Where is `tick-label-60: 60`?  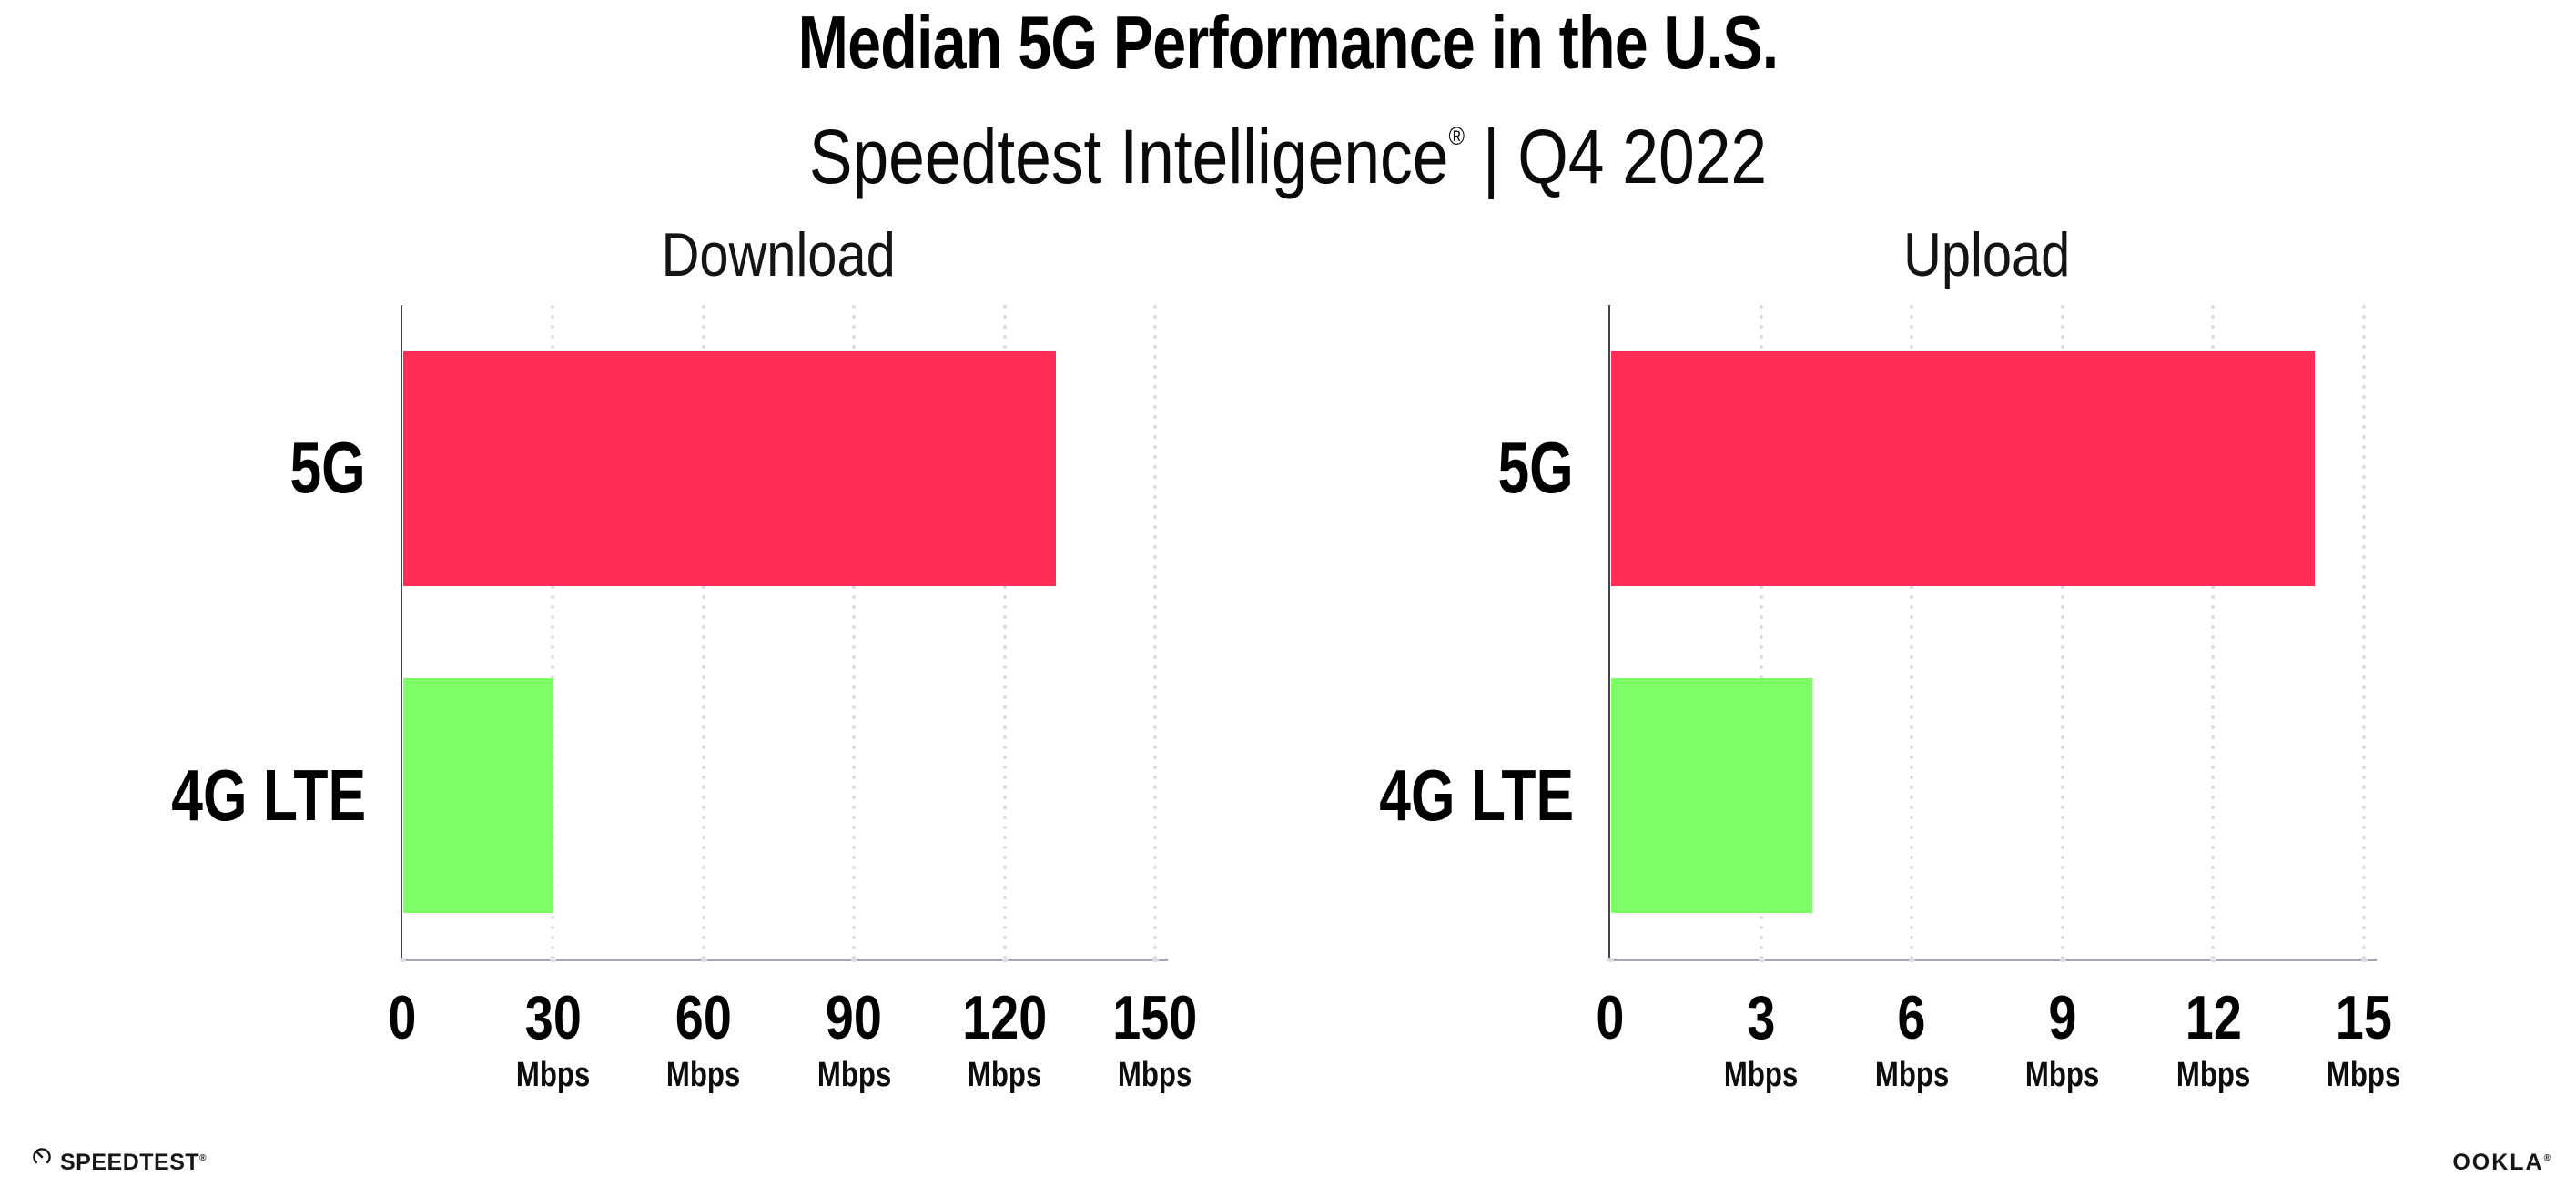
tick-label-60: 60 is located at coordinates (703, 1018).